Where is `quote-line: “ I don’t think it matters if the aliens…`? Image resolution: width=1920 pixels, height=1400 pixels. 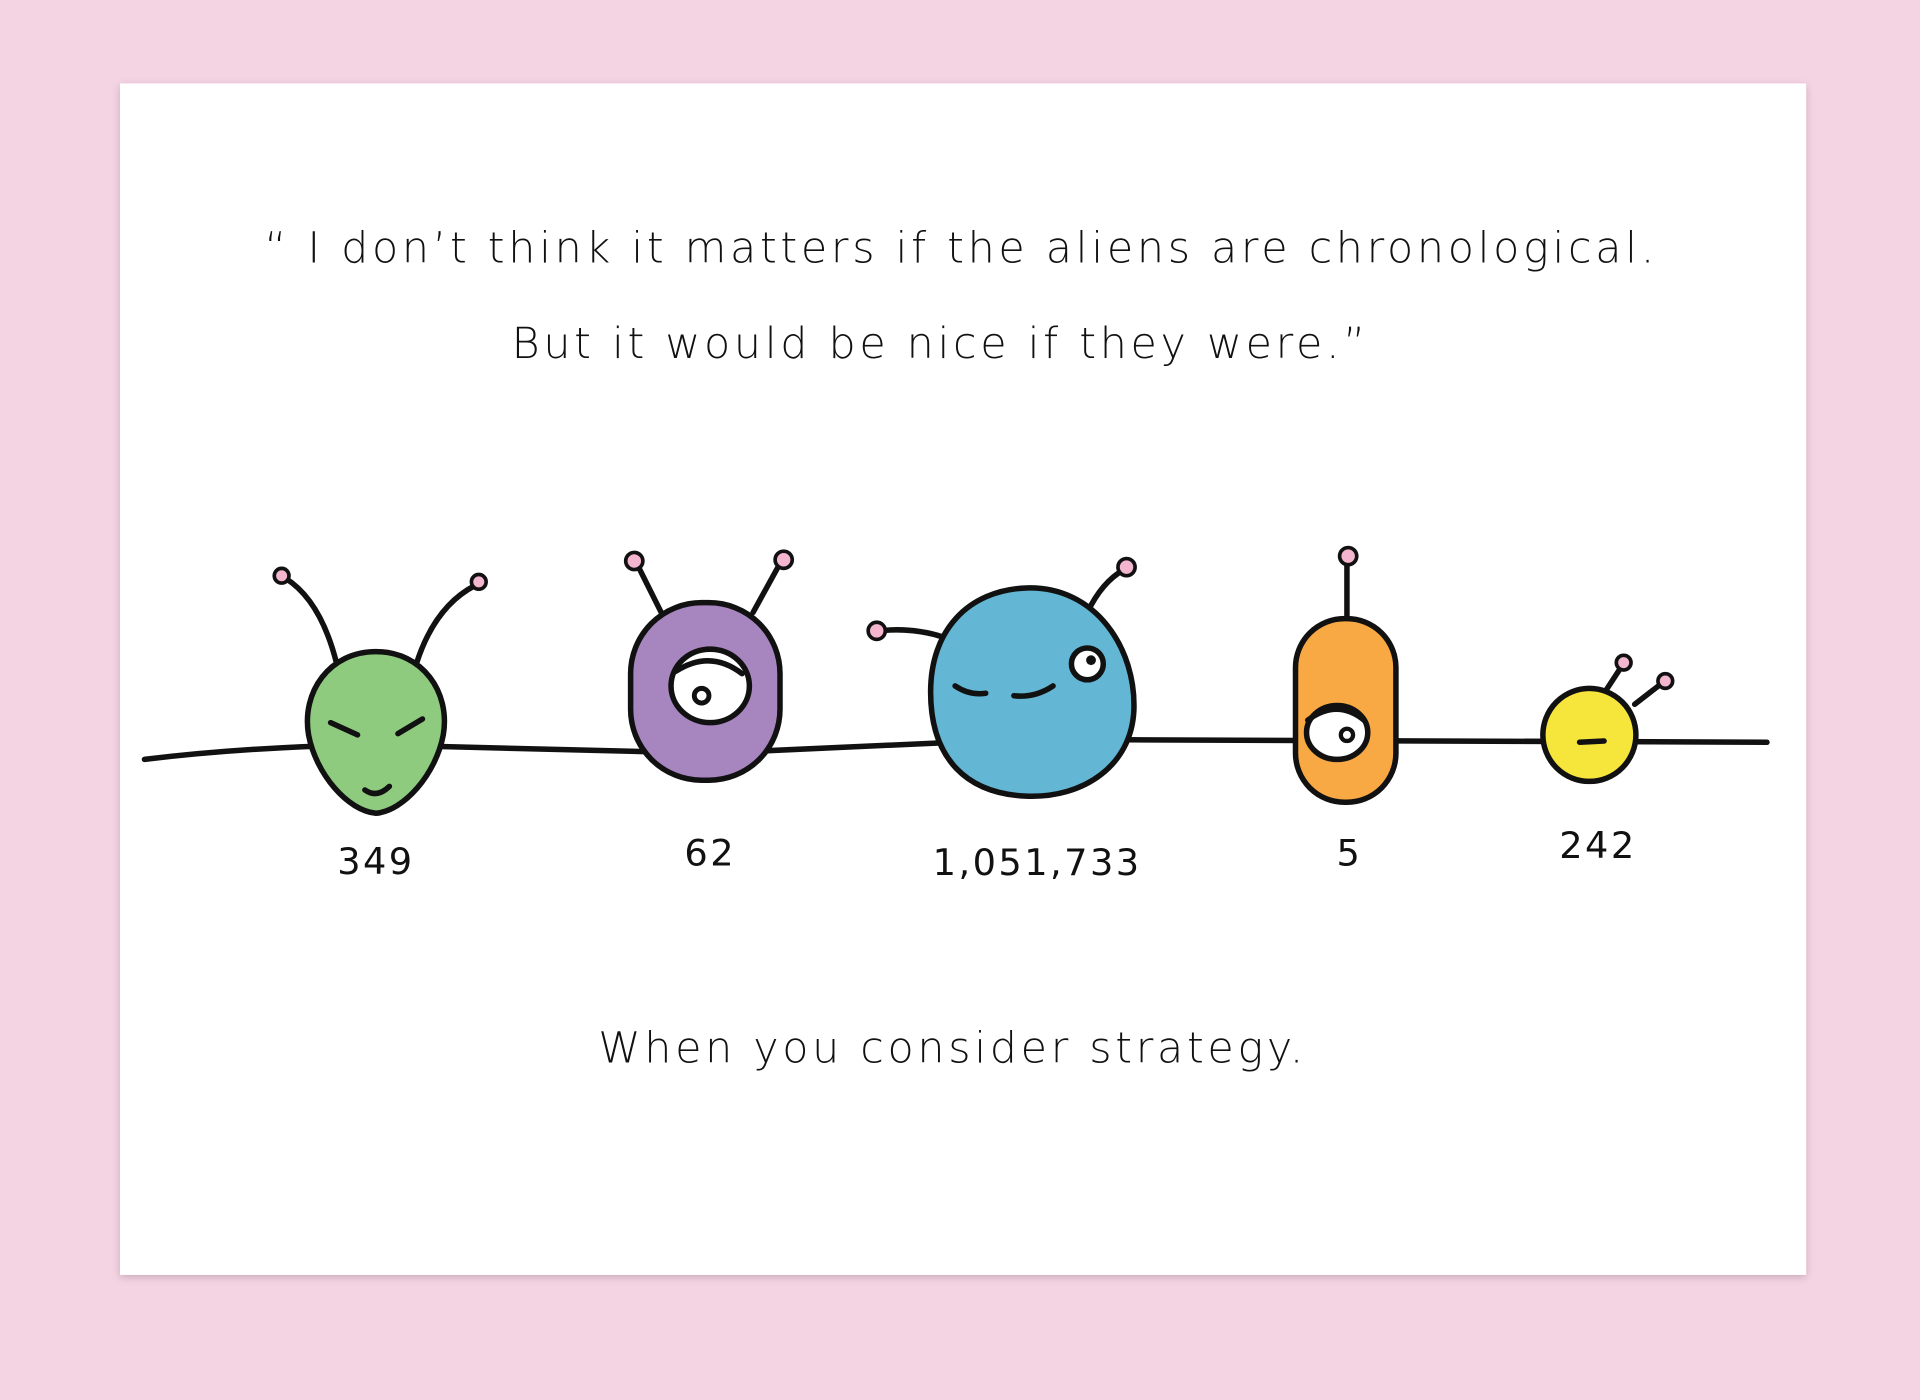
quote-line: “ I don’t think it matters if the aliens… is located at coordinates (961, 249).